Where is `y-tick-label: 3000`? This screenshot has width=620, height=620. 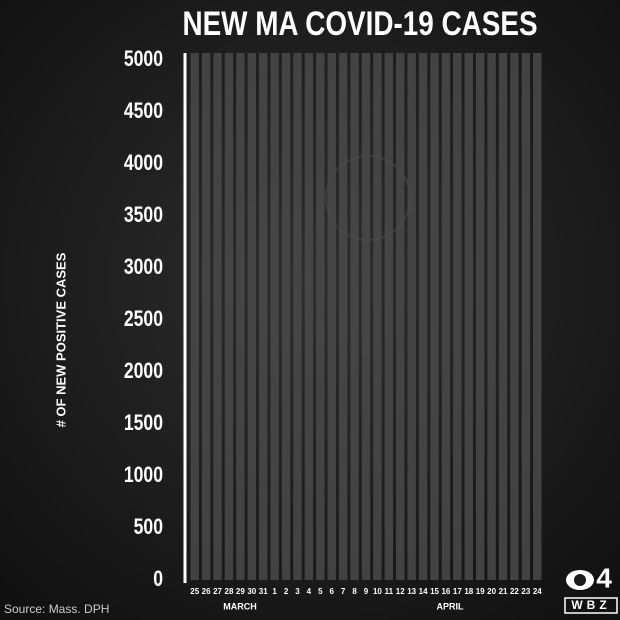 y-tick-label: 3000 is located at coordinates (143, 267).